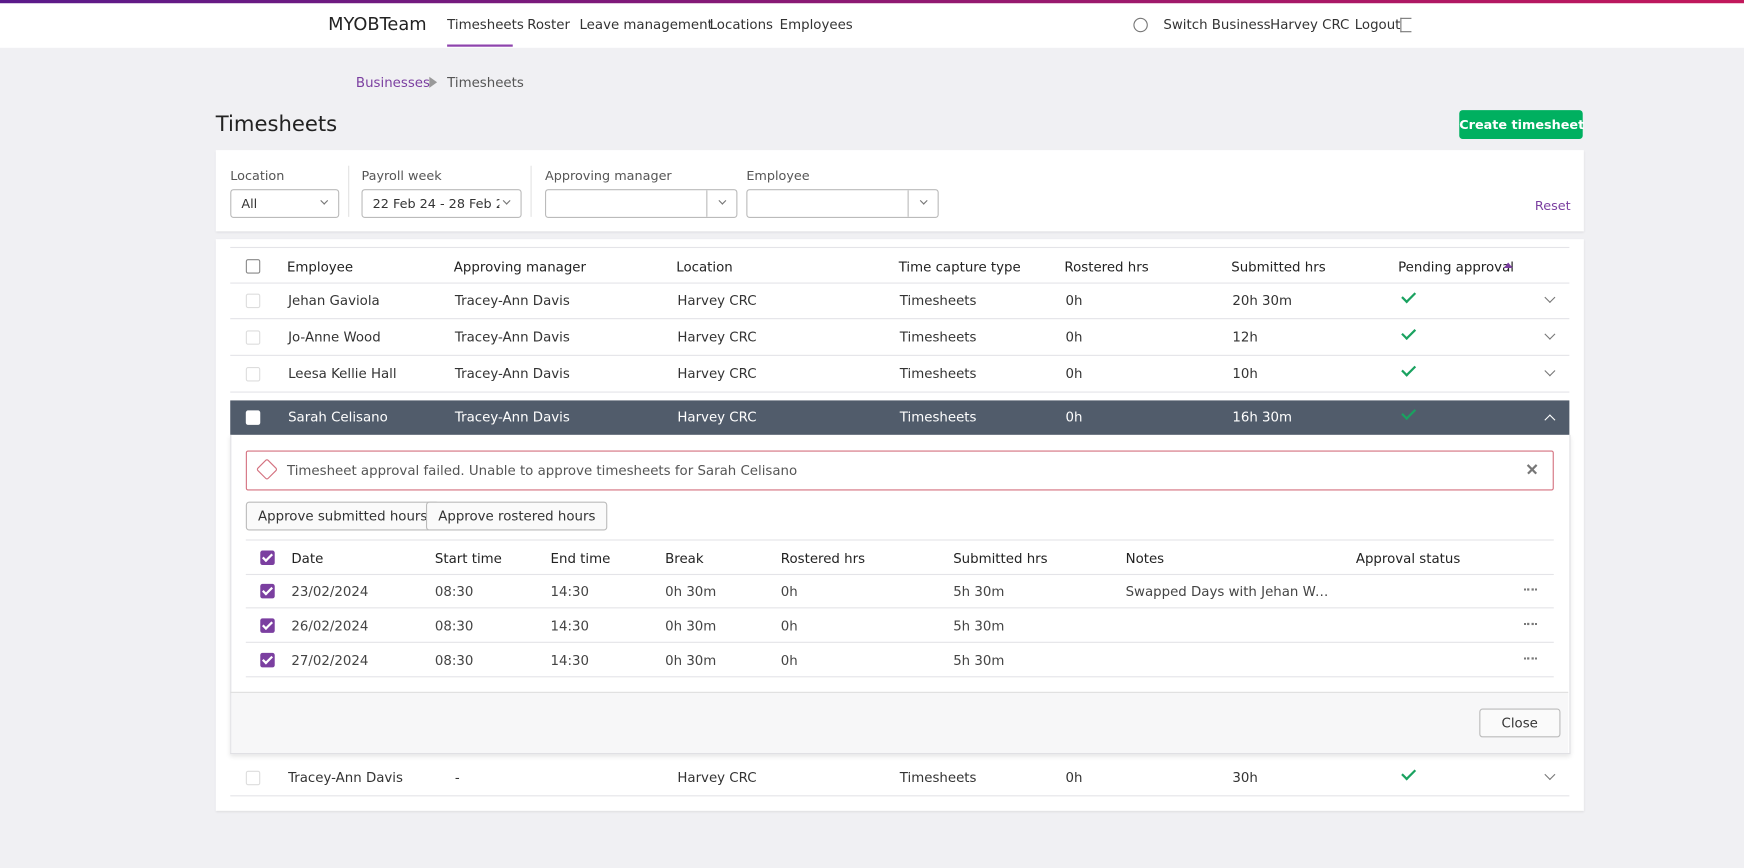 The image size is (1744, 868). What do you see at coordinates (1508, 265) in the screenshot?
I see `sort-asc` at bounding box center [1508, 265].